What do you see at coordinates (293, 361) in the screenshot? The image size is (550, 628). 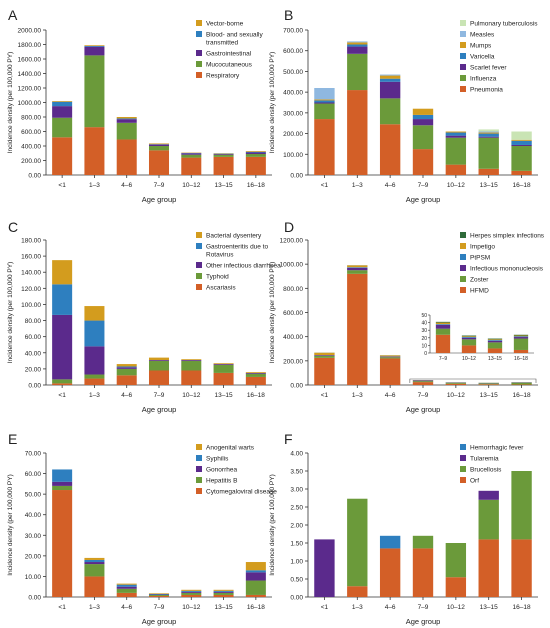 I see `y-tick-label: 200.00` at bounding box center [293, 361].